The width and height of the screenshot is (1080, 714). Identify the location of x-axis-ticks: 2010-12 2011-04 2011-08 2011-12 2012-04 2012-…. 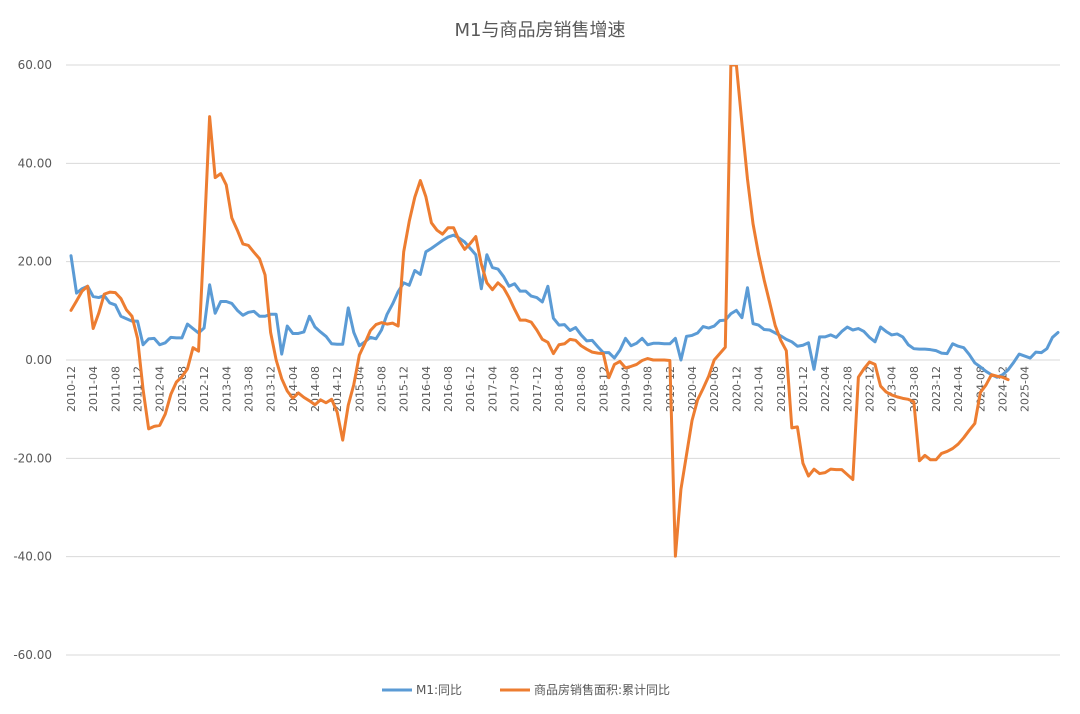
(548, 389).